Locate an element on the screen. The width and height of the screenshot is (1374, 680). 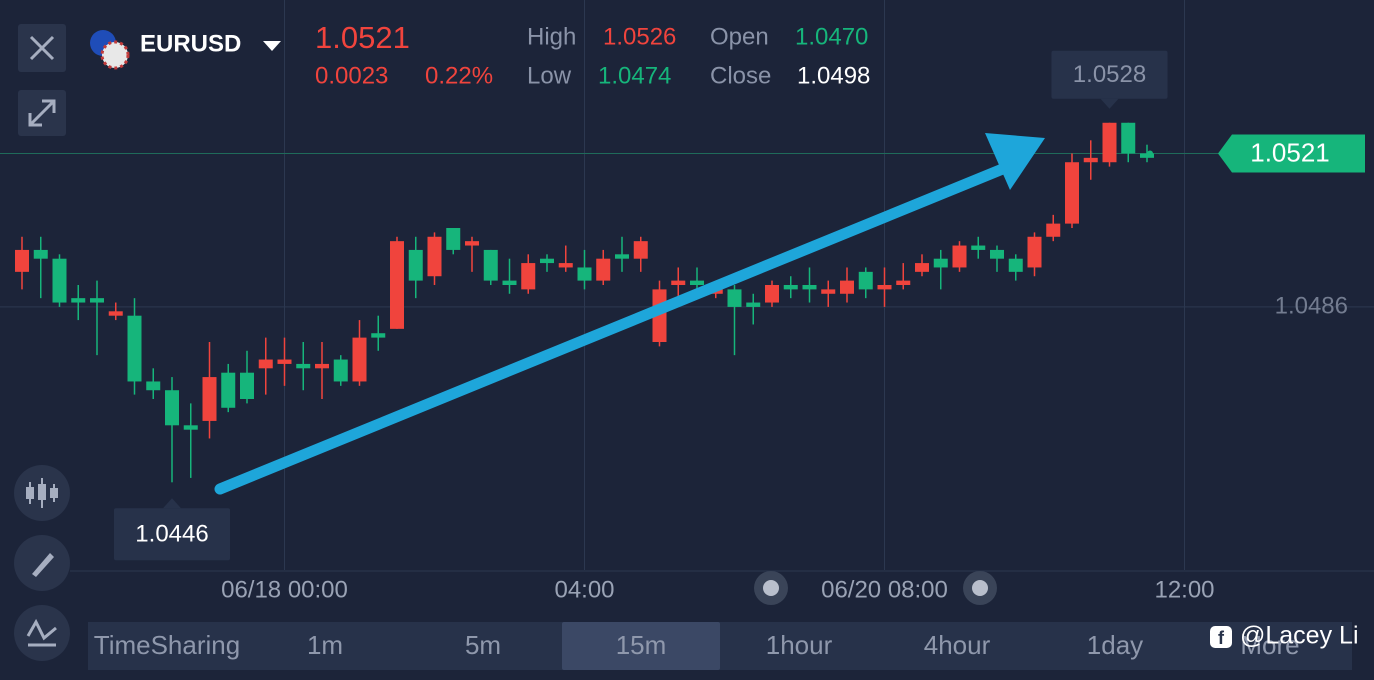
last-price-tag-label: 1.0521 is located at coordinates (1290, 152).